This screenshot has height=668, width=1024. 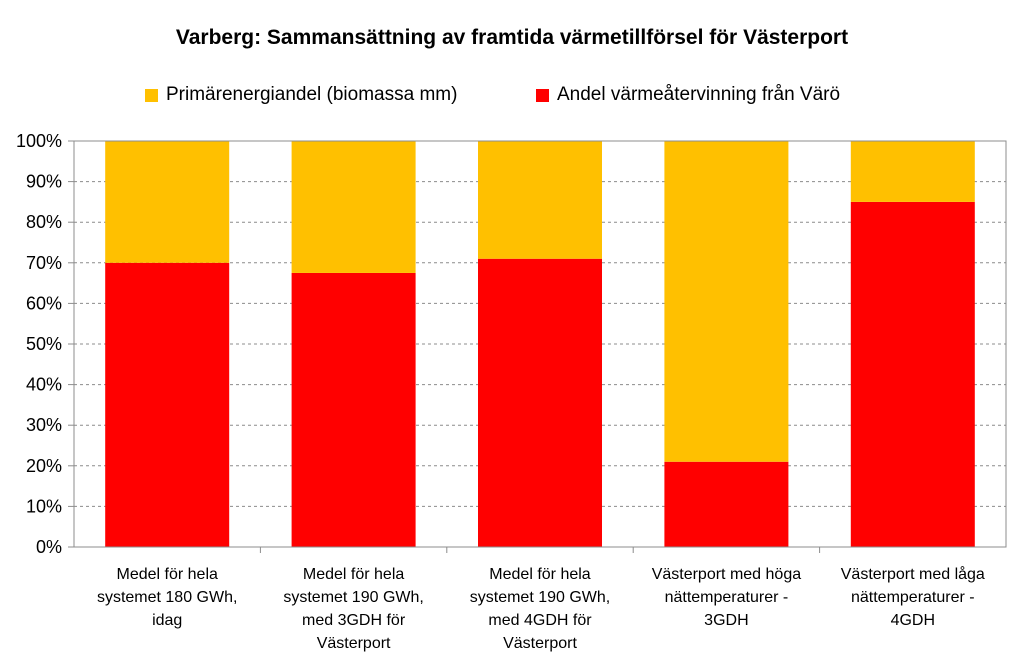 What do you see at coordinates (540, 620) in the screenshot?
I see `category-label-line: med 4GDH för` at bounding box center [540, 620].